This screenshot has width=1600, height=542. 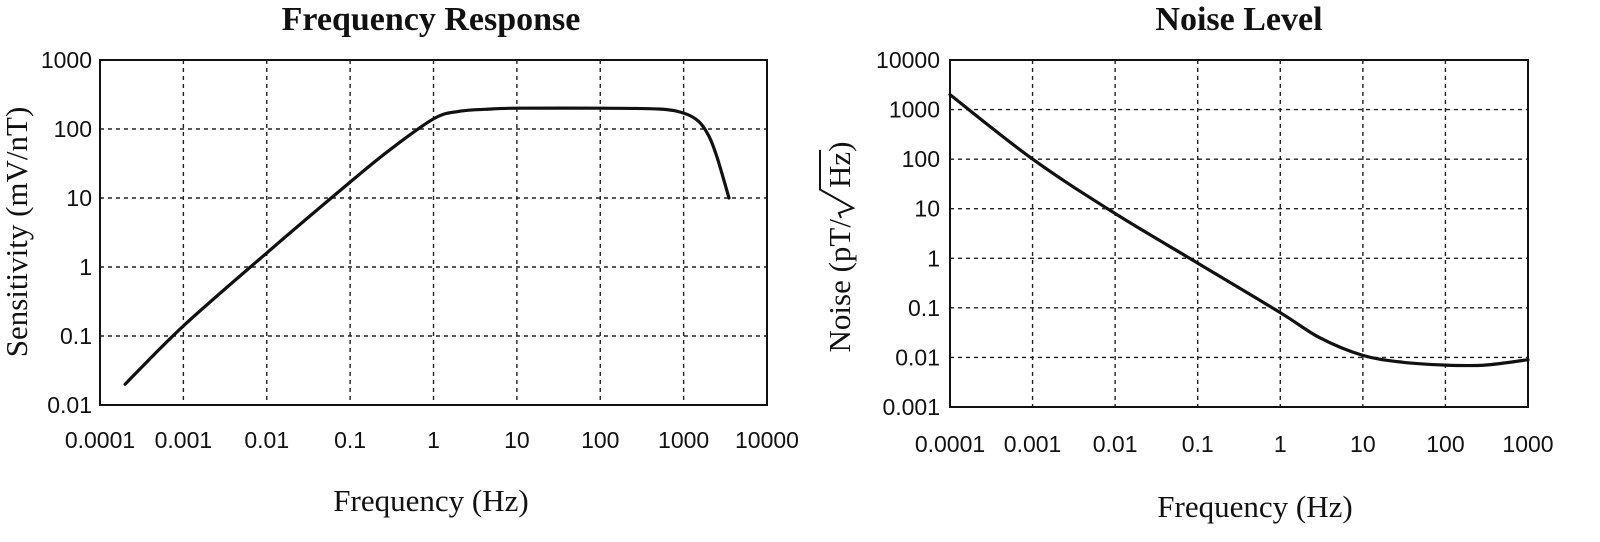 I want to click on sqrt-sign-stroke, so click(x=837, y=184).